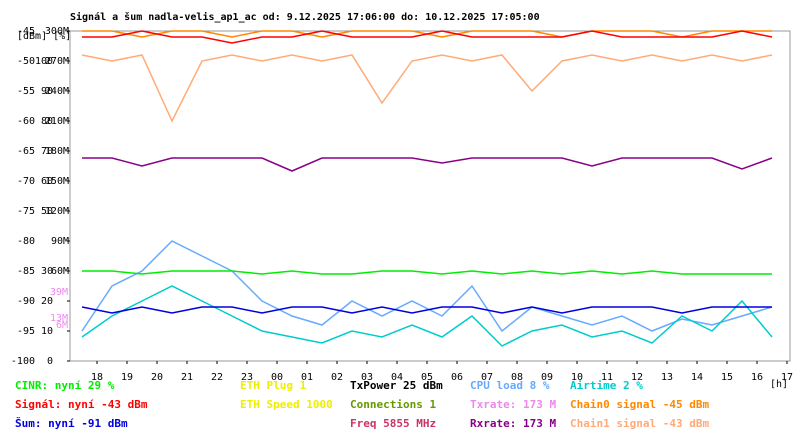 This screenshot has height=430, width=800. I want to click on legend-entry: TxPower 25 dBm, so click(396, 385).